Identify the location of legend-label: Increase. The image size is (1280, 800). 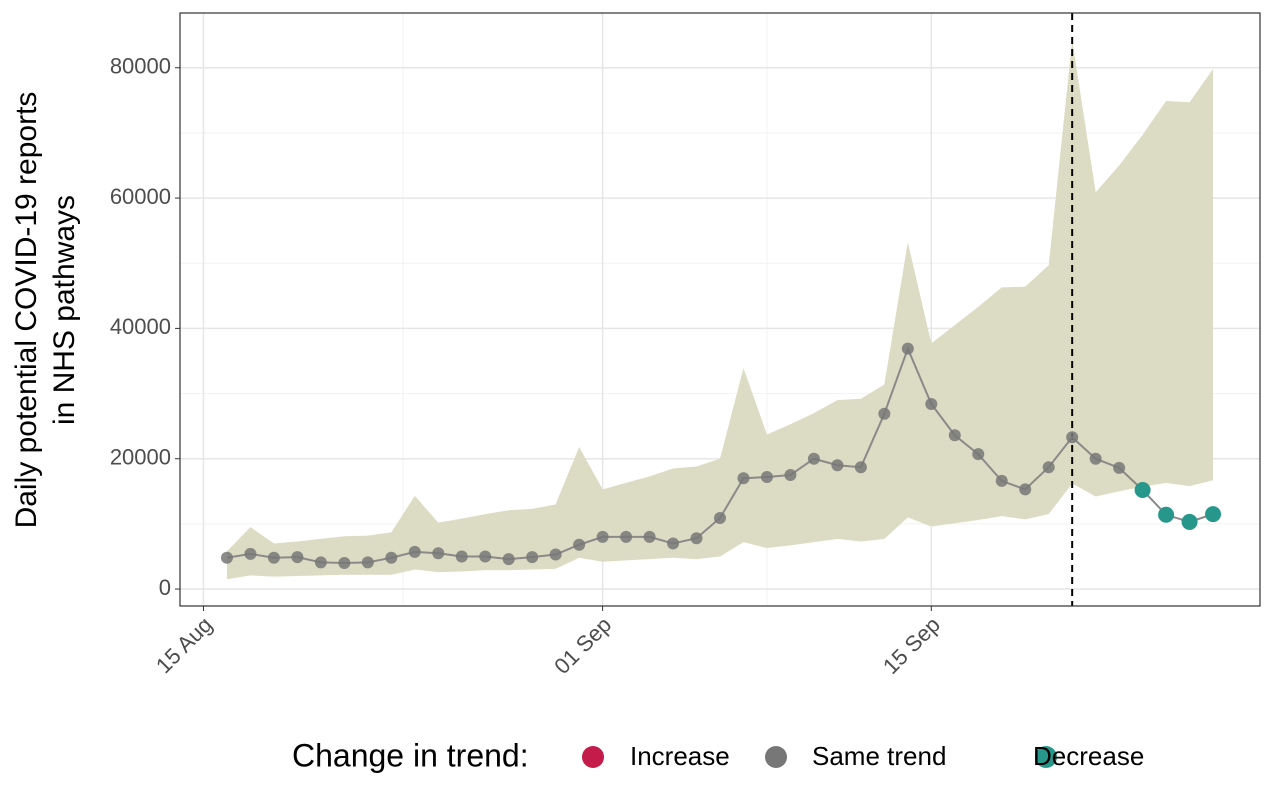
(680, 756).